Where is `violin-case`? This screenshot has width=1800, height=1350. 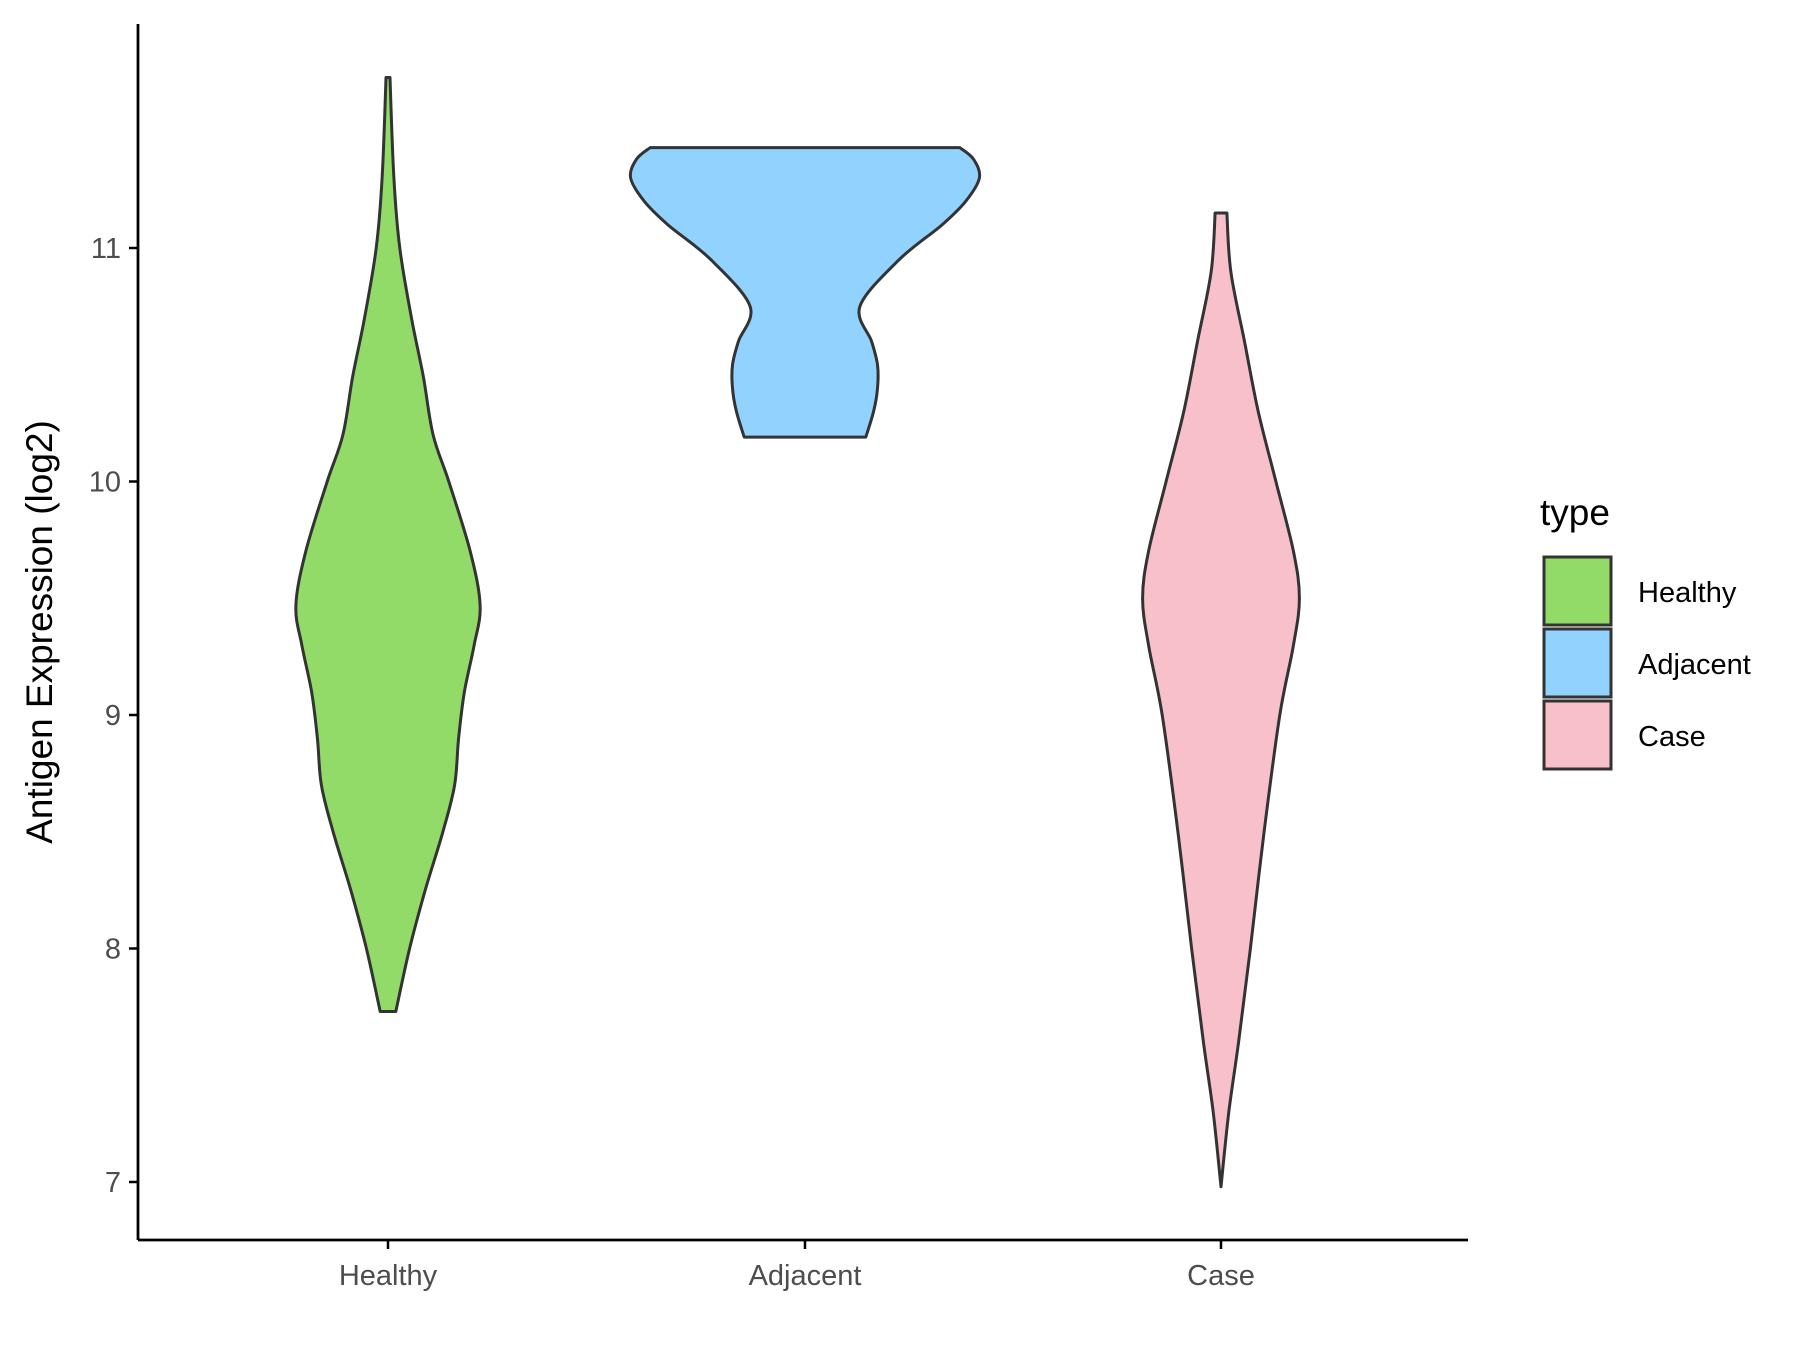
violin-case is located at coordinates (1221, 700).